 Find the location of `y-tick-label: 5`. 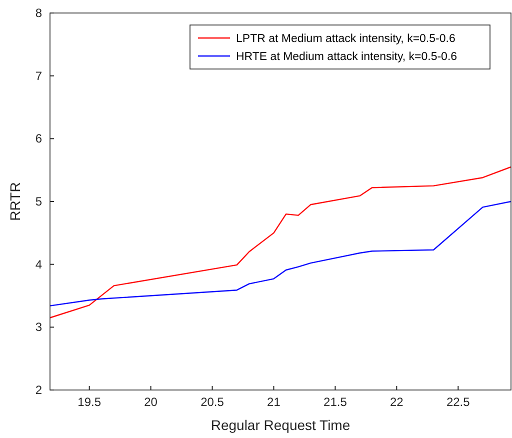

y-tick-label: 5 is located at coordinates (38, 201).